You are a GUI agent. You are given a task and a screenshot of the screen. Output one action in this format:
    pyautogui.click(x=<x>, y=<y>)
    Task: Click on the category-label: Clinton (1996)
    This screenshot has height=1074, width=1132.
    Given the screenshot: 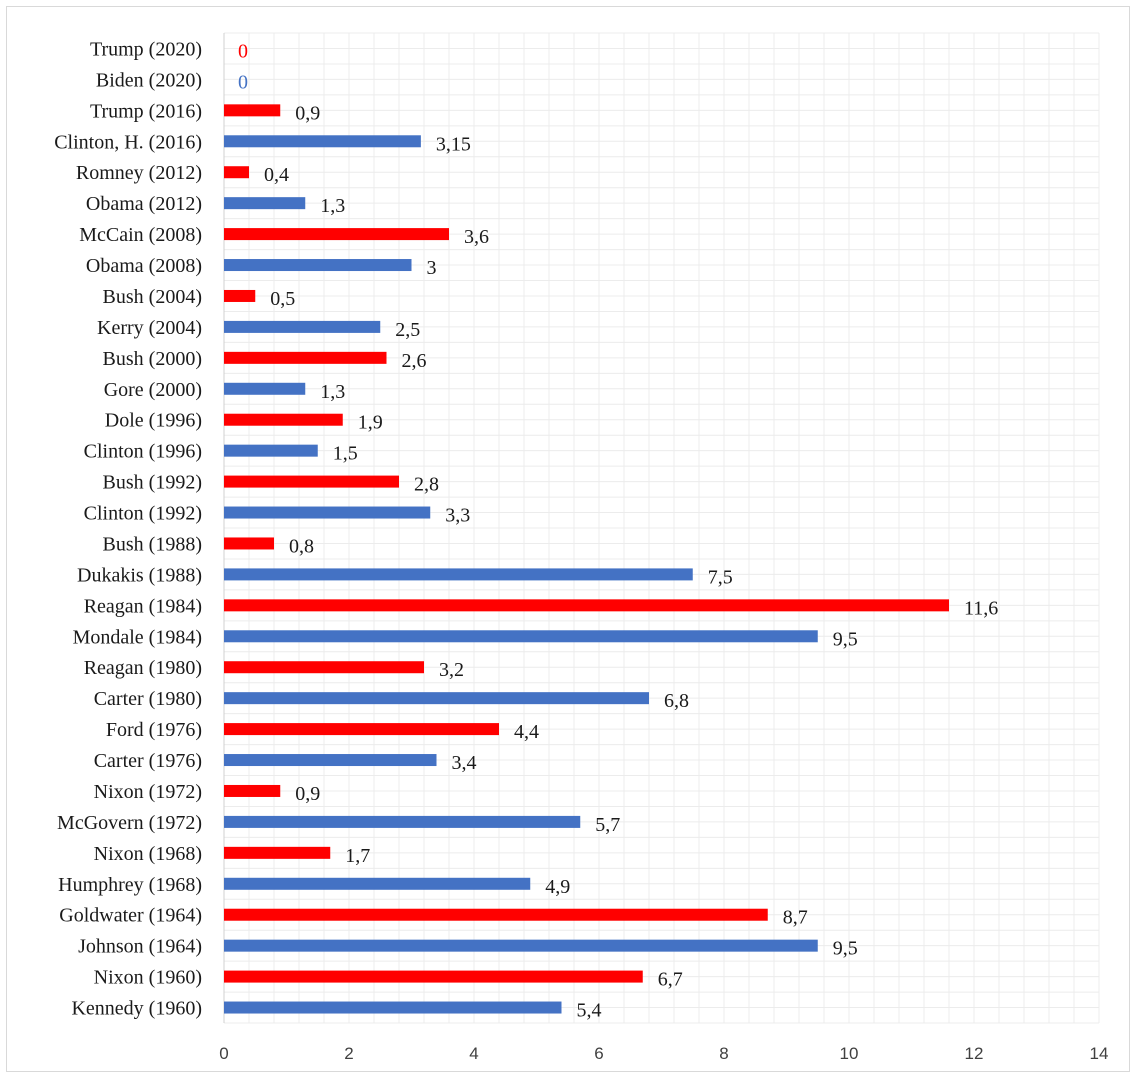 What is the action you would take?
    pyautogui.click(x=143, y=452)
    